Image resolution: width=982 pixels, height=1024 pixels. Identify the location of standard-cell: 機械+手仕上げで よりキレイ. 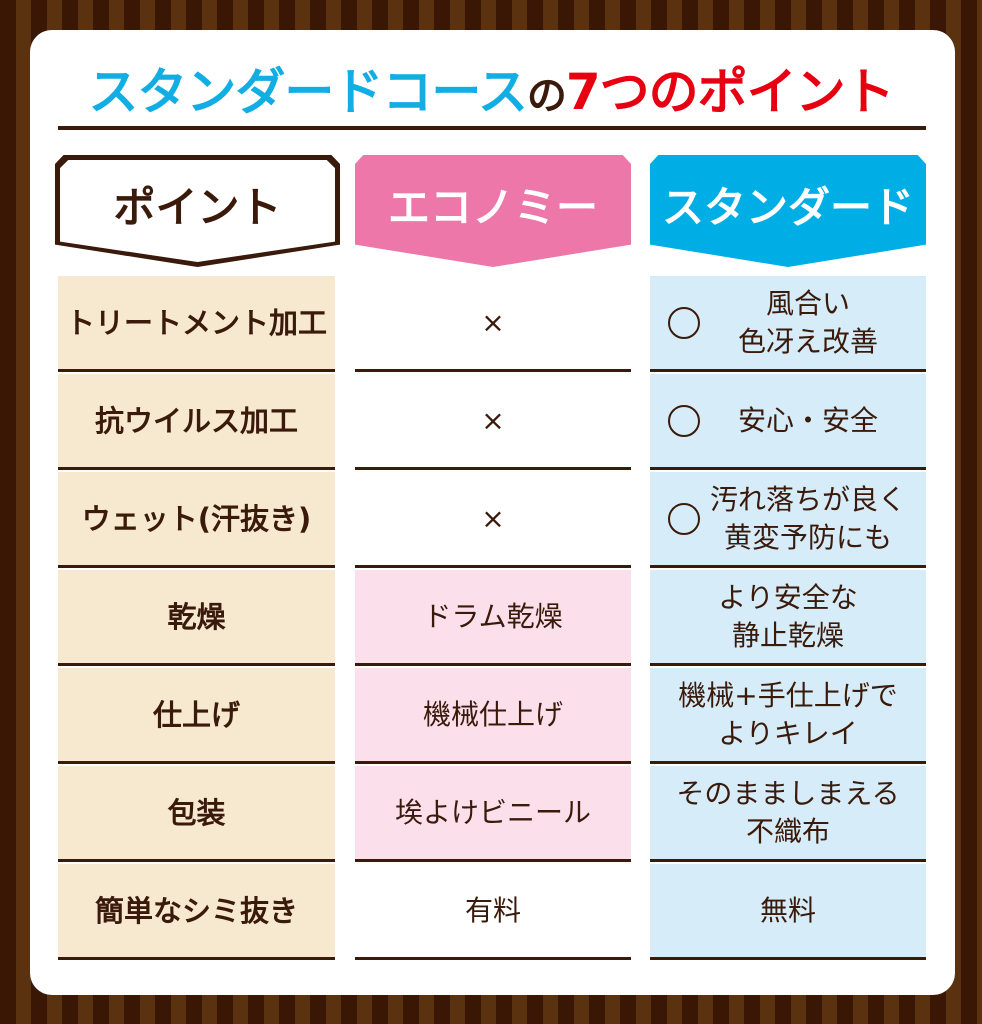
(788, 716).